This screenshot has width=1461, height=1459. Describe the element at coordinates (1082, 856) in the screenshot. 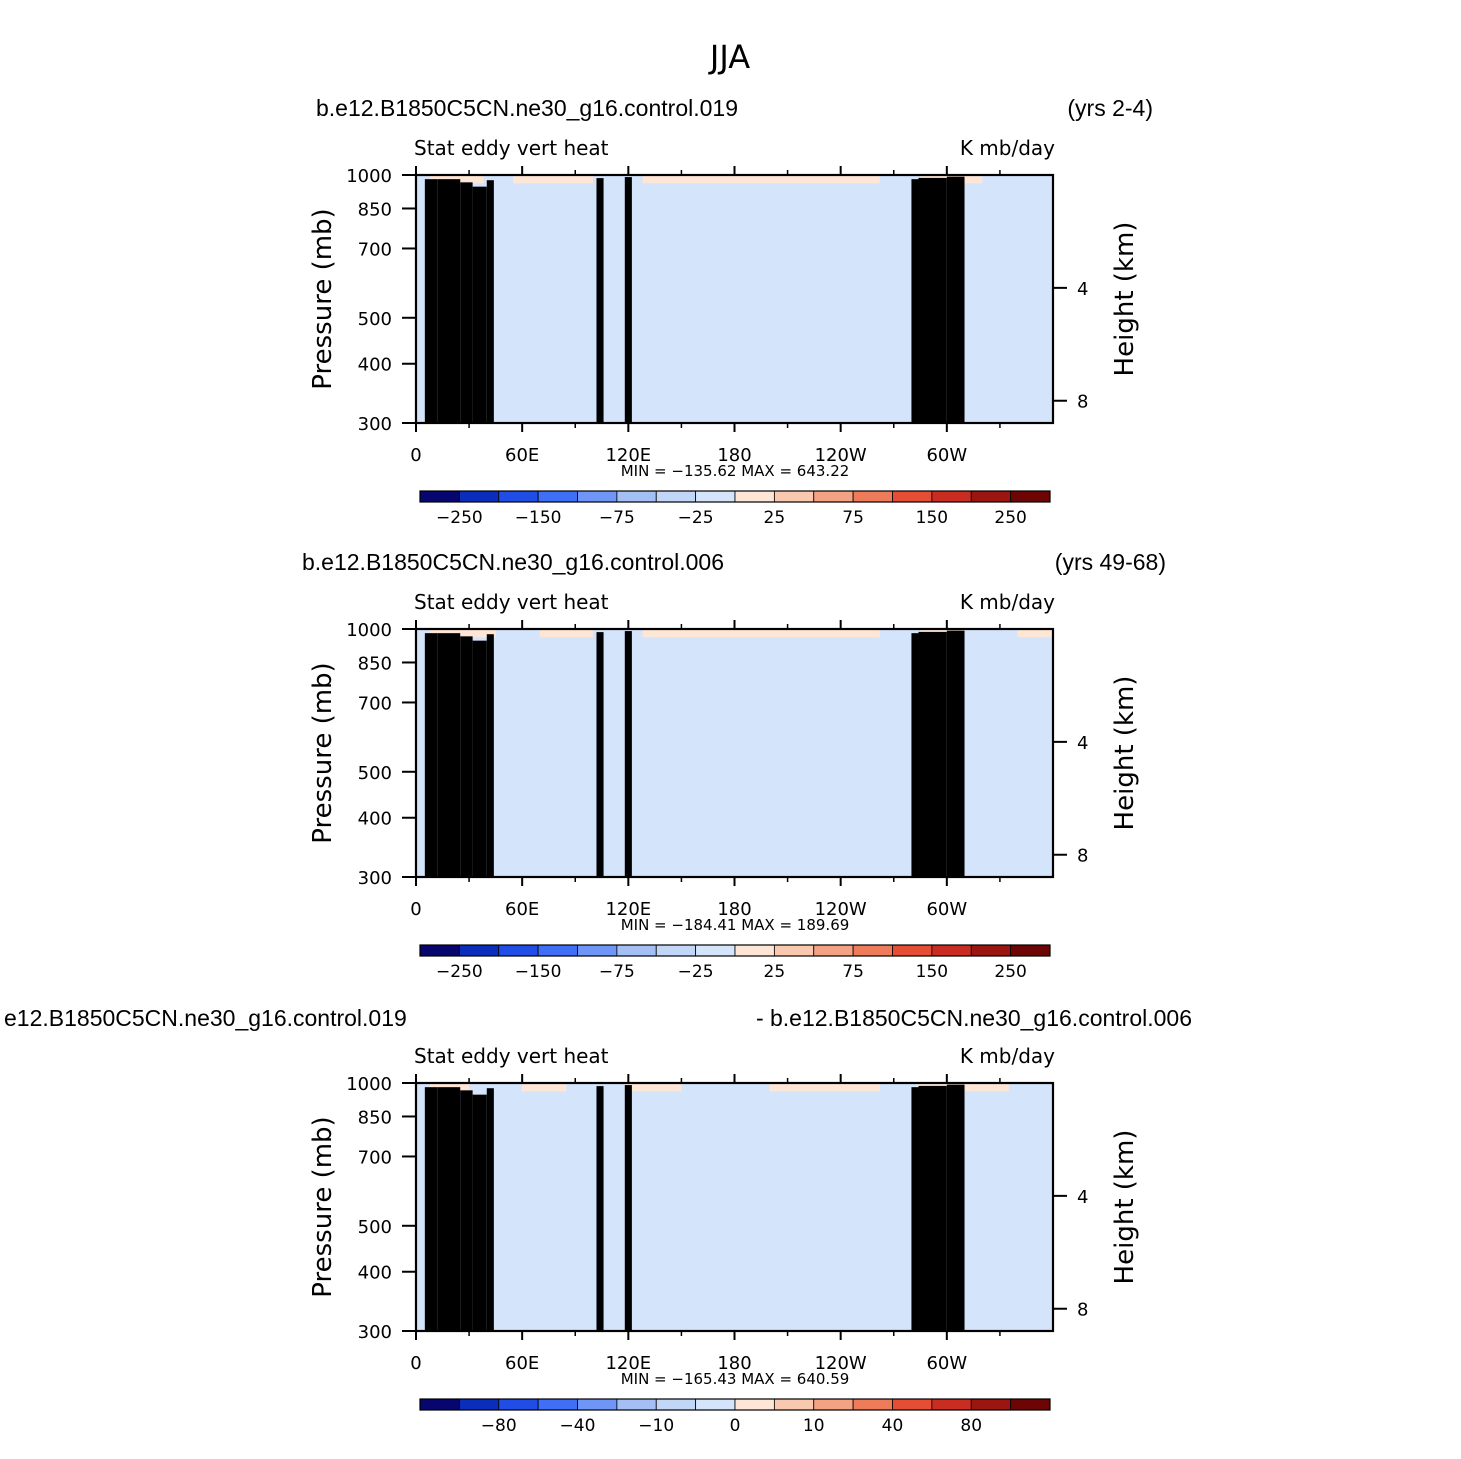

I see `y-right-tick-label: 8` at that location.